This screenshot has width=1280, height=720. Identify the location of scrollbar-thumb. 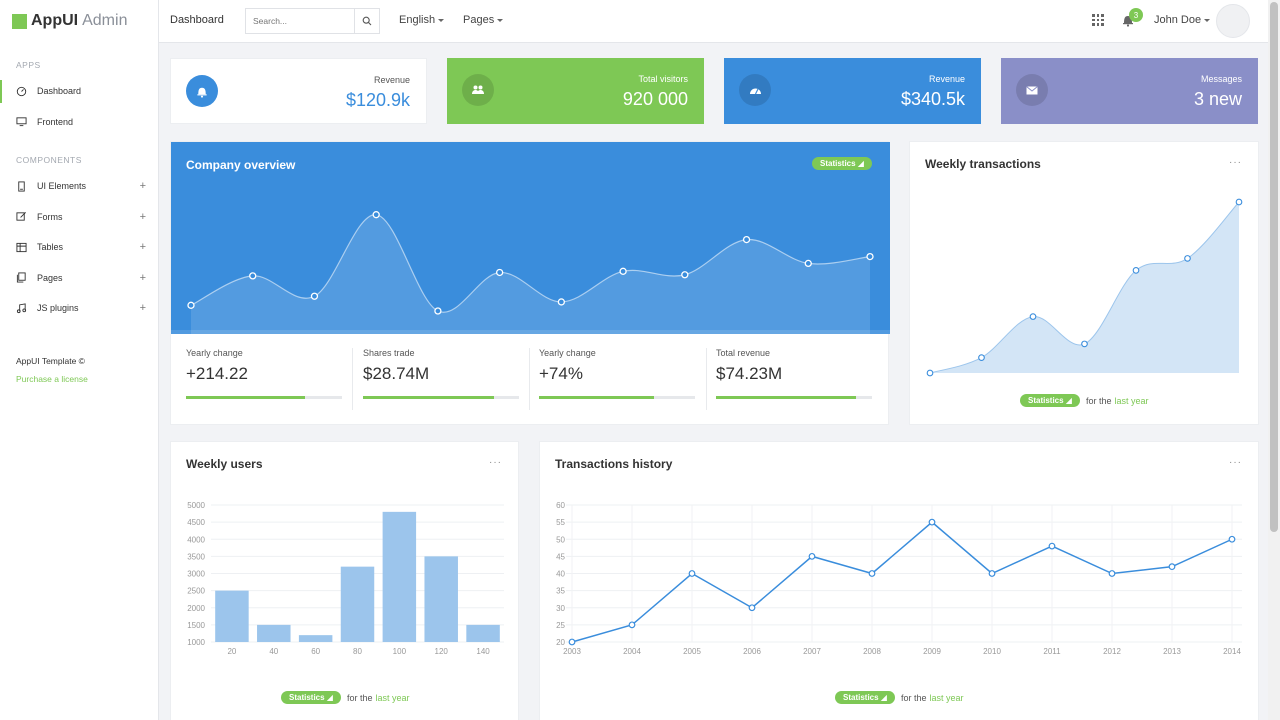
(1274, 267).